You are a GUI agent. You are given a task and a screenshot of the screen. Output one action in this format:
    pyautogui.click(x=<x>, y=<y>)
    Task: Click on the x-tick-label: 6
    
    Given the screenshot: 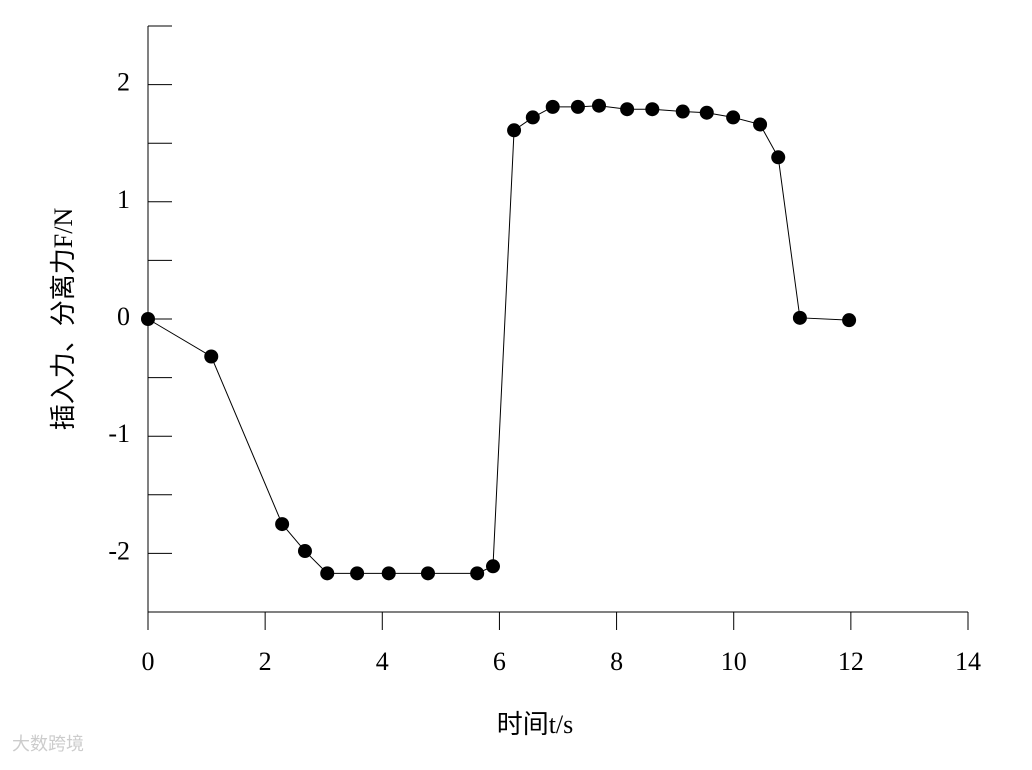 What is the action you would take?
    pyautogui.click(x=499, y=661)
    